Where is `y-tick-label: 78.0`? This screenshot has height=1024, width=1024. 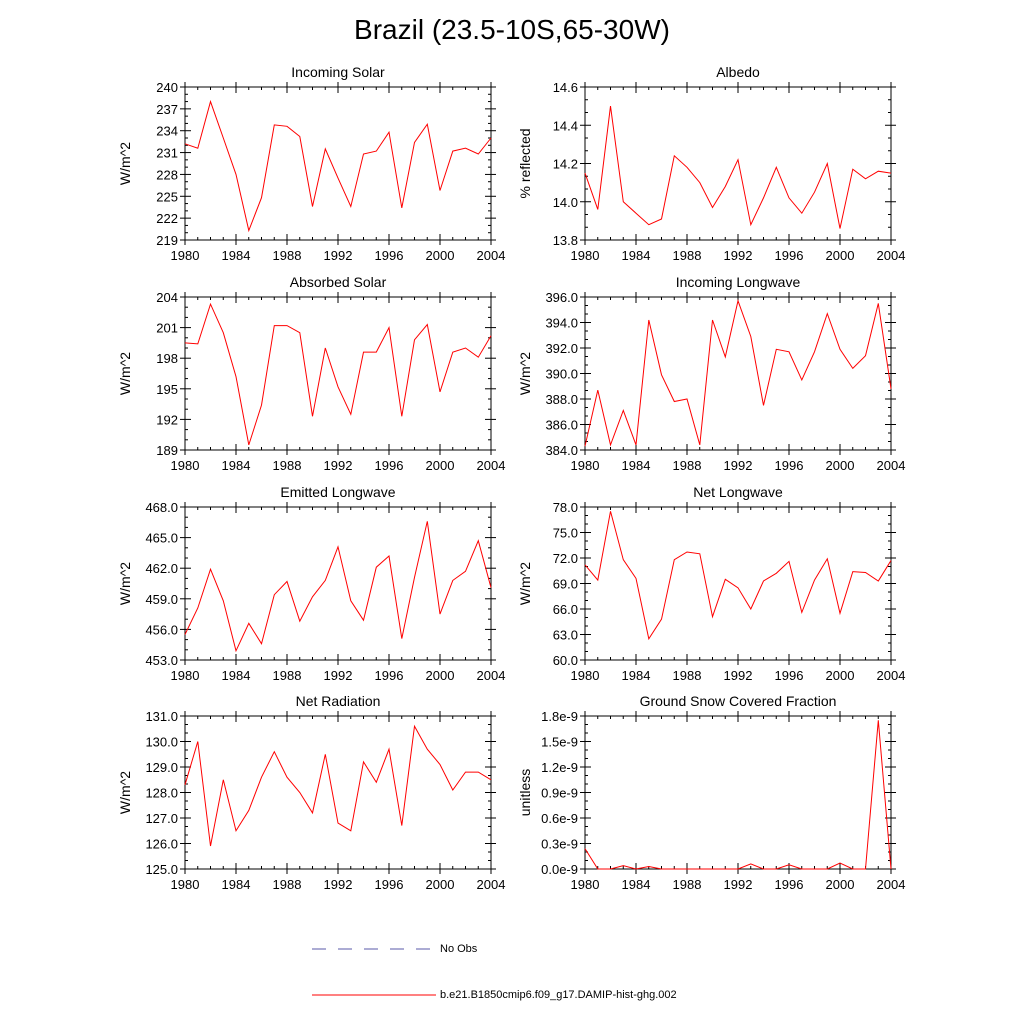 y-tick-label: 78.0 is located at coordinates (565, 507).